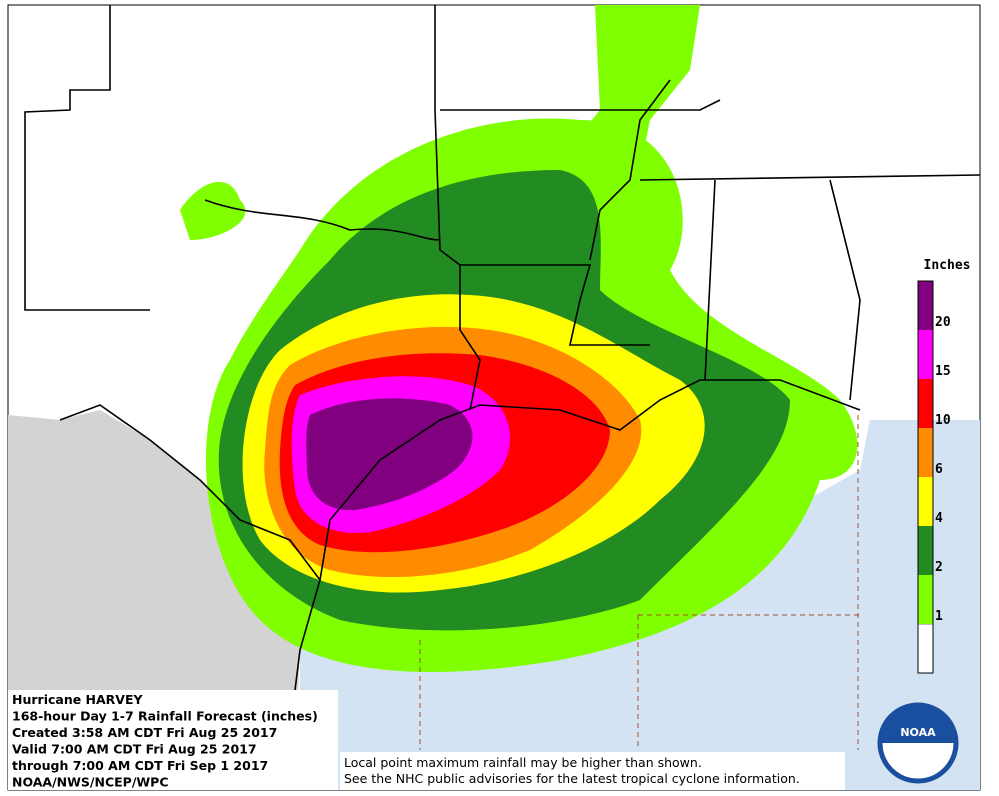  I want to click on info-box, so click(173, 740).